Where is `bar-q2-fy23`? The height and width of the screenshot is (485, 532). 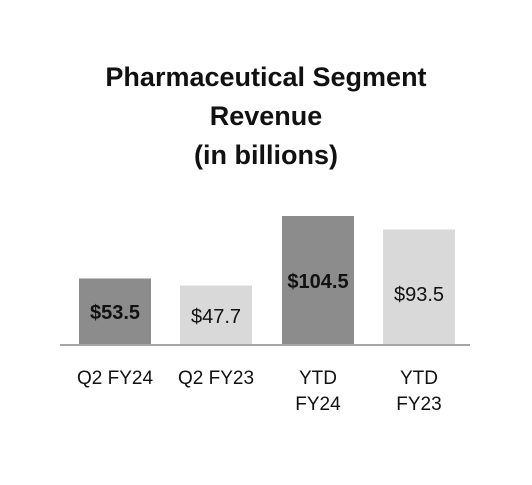 bar-q2-fy23 is located at coordinates (216, 314).